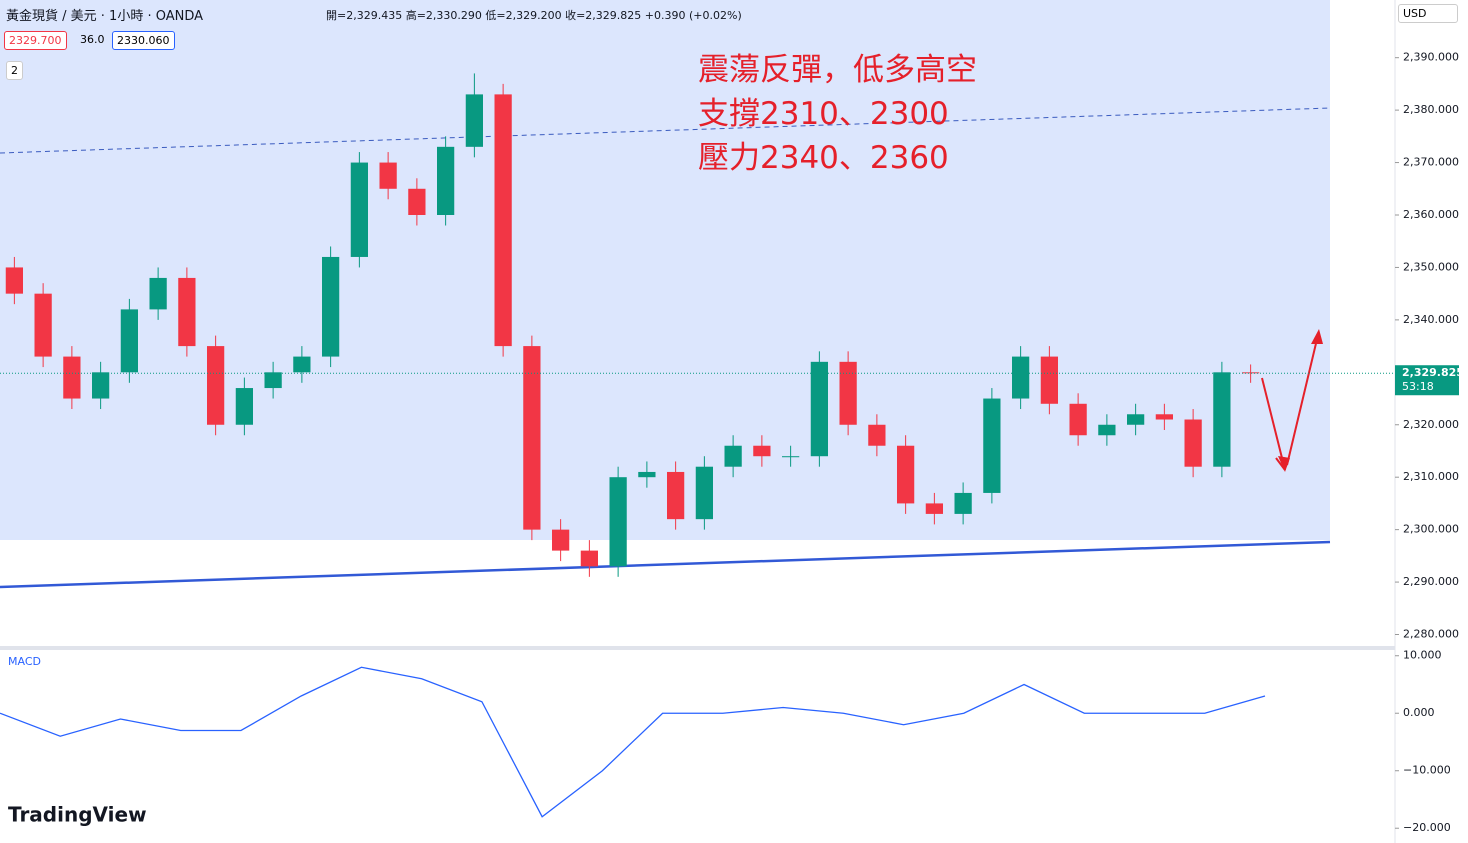  What do you see at coordinates (1431, 634) in the screenshot?
I see `y-tick-label: 2,280.000` at bounding box center [1431, 634].